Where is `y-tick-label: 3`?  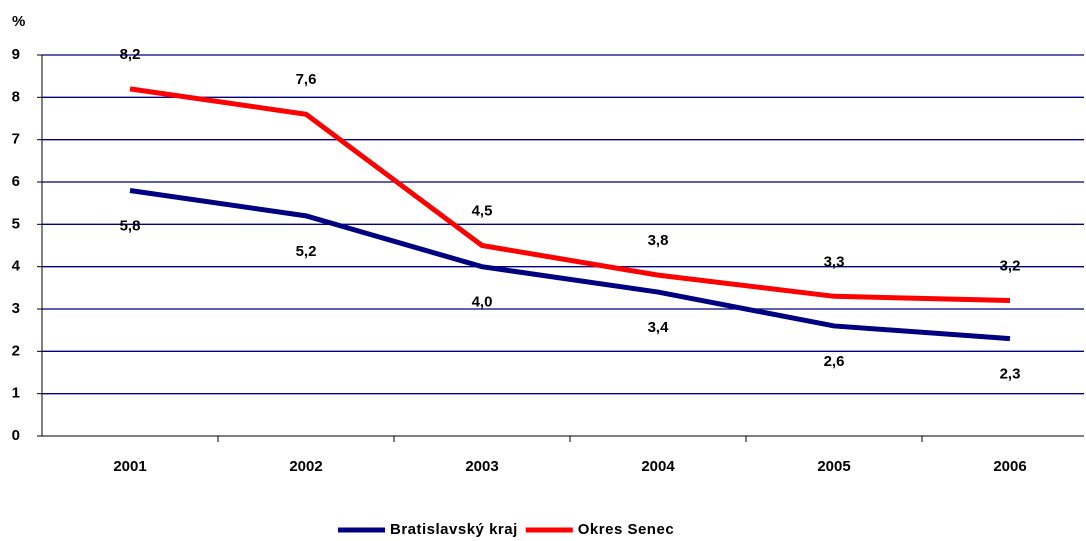
y-tick-label: 3 is located at coordinates (16, 308).